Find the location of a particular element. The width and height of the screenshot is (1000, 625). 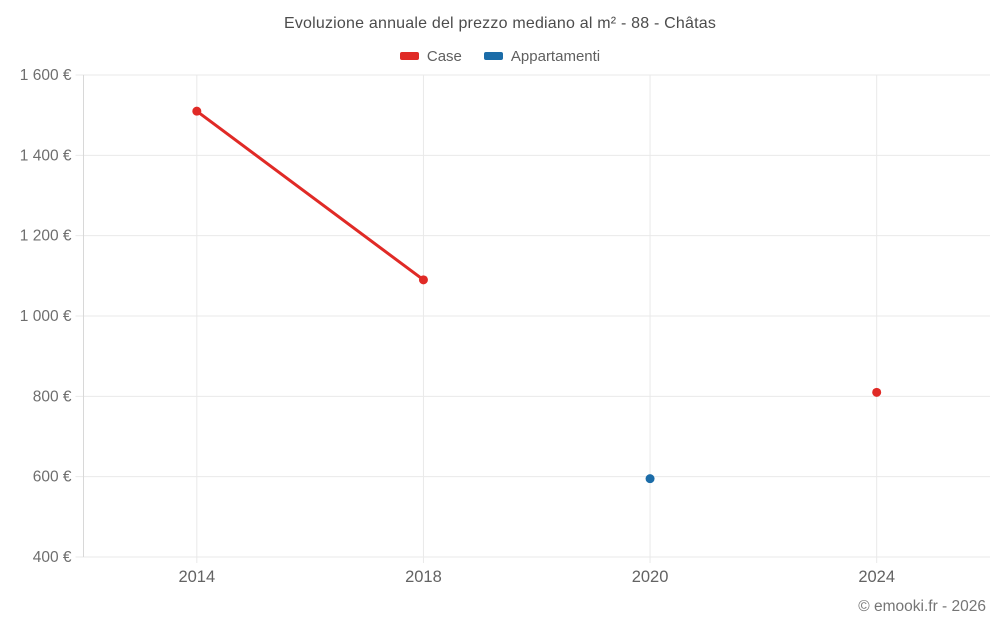

legend-item-appartamenti: Appartamenti is located at coordinates (542, 56).